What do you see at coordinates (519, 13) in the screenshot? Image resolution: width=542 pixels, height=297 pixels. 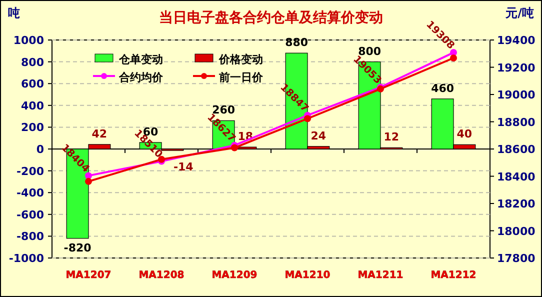 I see `y2-axis-title: 元/吨` at bounding box center [519, 13].